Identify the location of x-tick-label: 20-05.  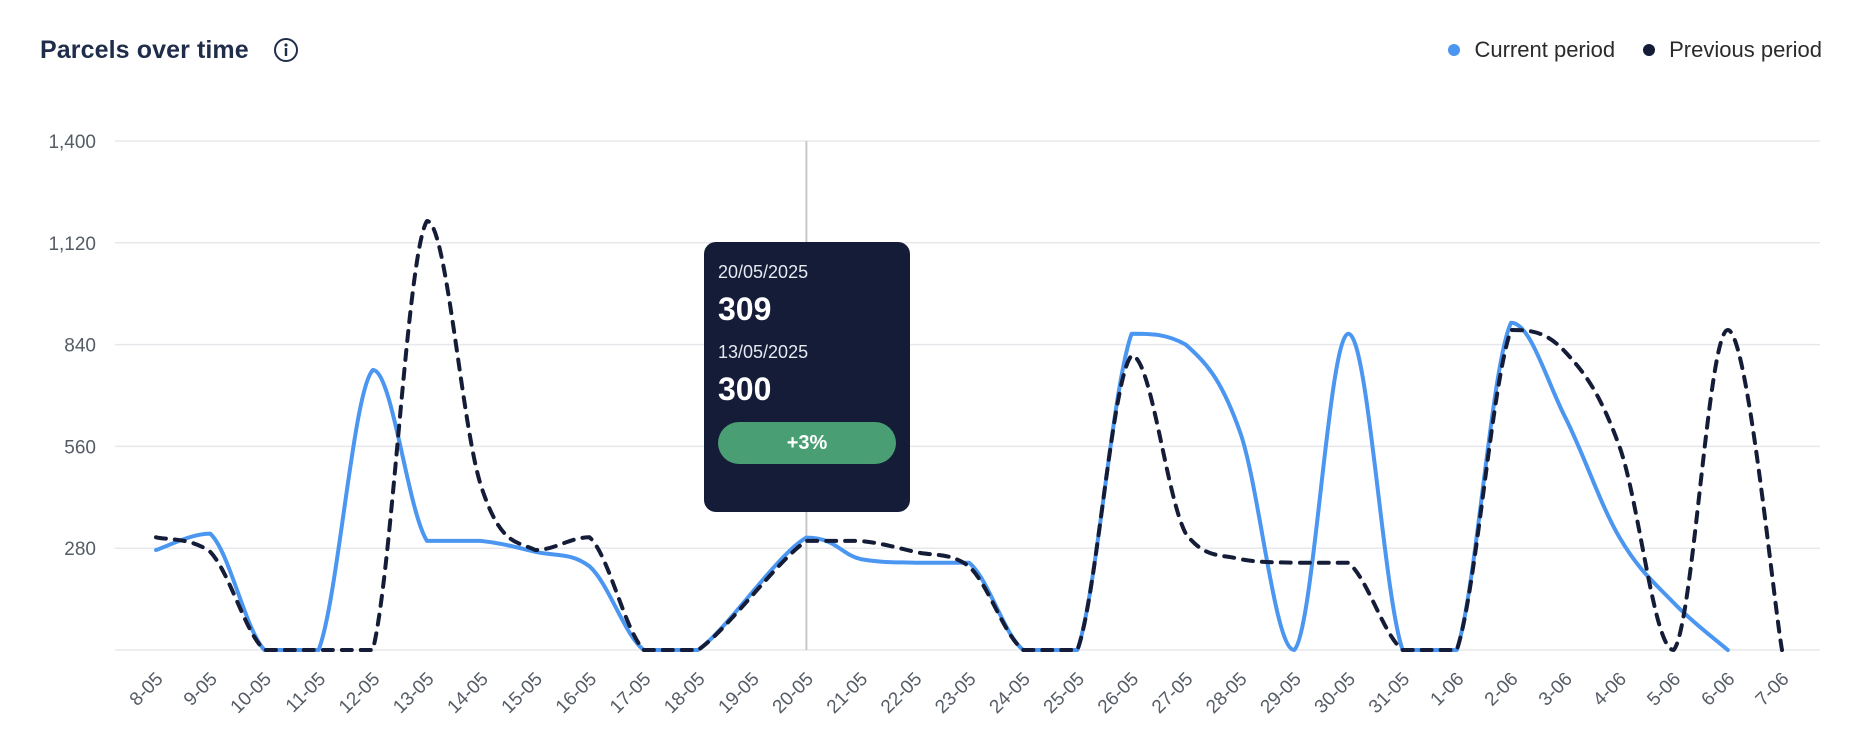
(793, 693).